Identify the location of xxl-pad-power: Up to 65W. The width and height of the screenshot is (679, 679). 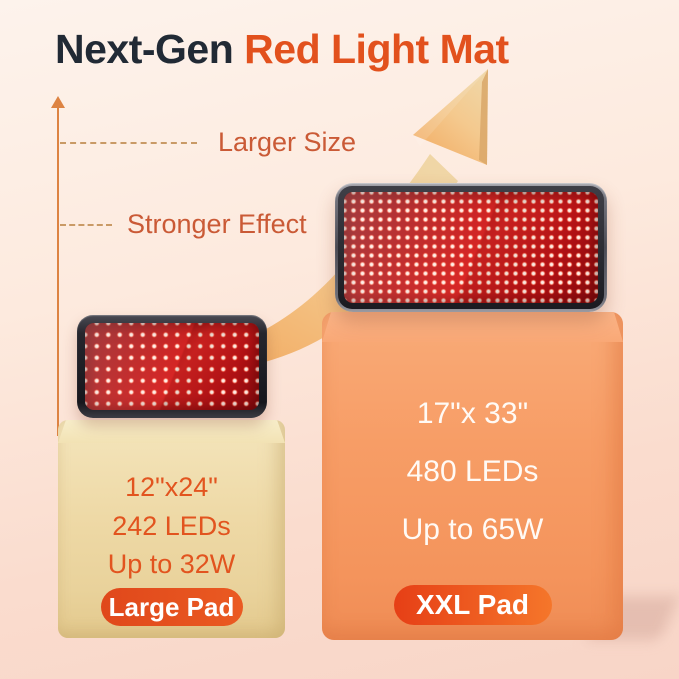
(472, 529).